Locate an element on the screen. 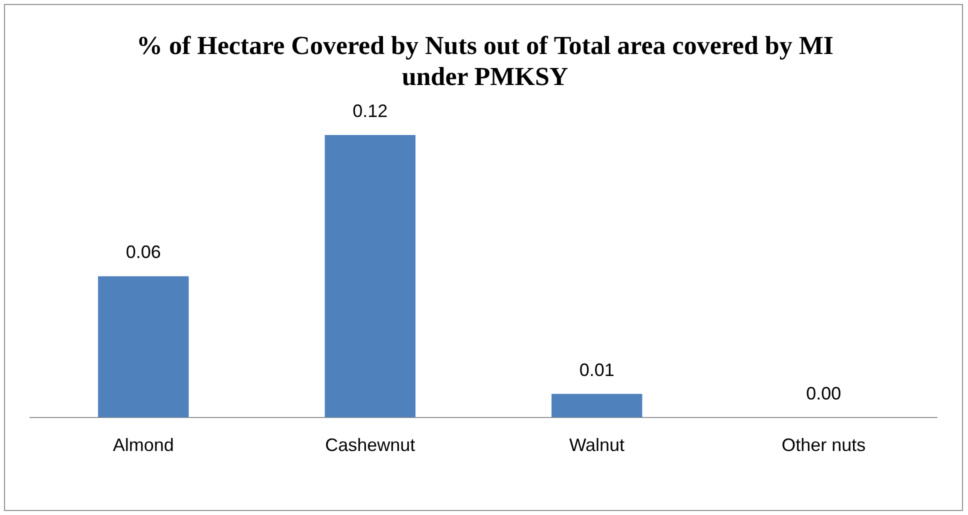  x-tick-label: Other nuts is located at coordinates (824, 445).